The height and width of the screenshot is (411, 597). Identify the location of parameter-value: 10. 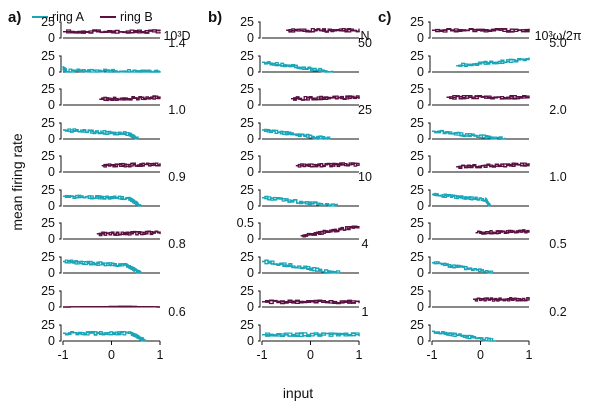
(365, 177).